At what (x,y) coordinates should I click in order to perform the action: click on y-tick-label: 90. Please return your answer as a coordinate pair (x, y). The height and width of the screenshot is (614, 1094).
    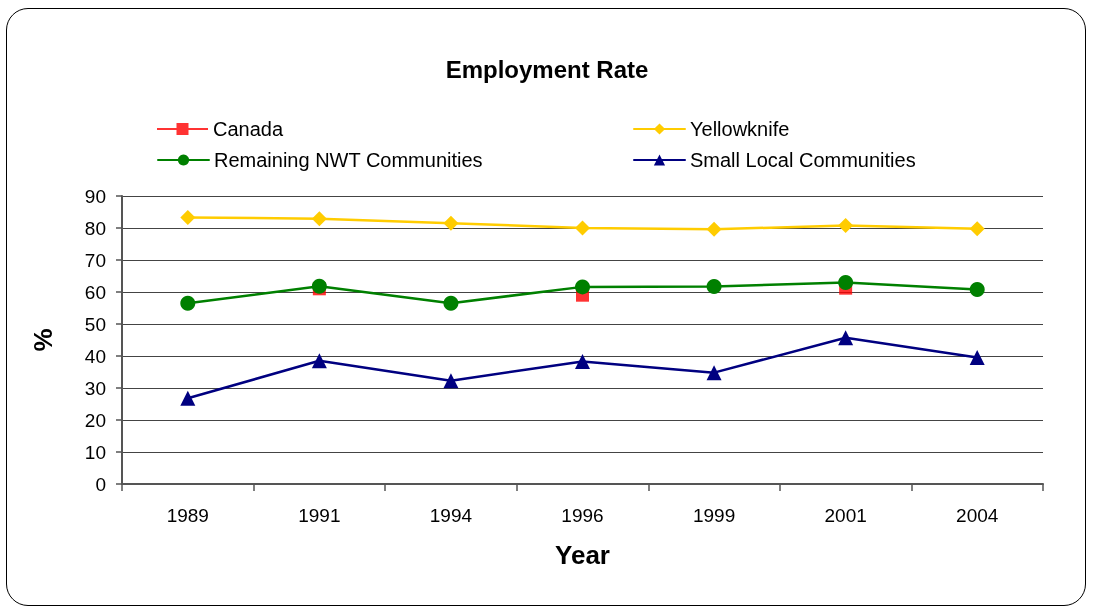
    Looking at the image, I should click on (95, 196).